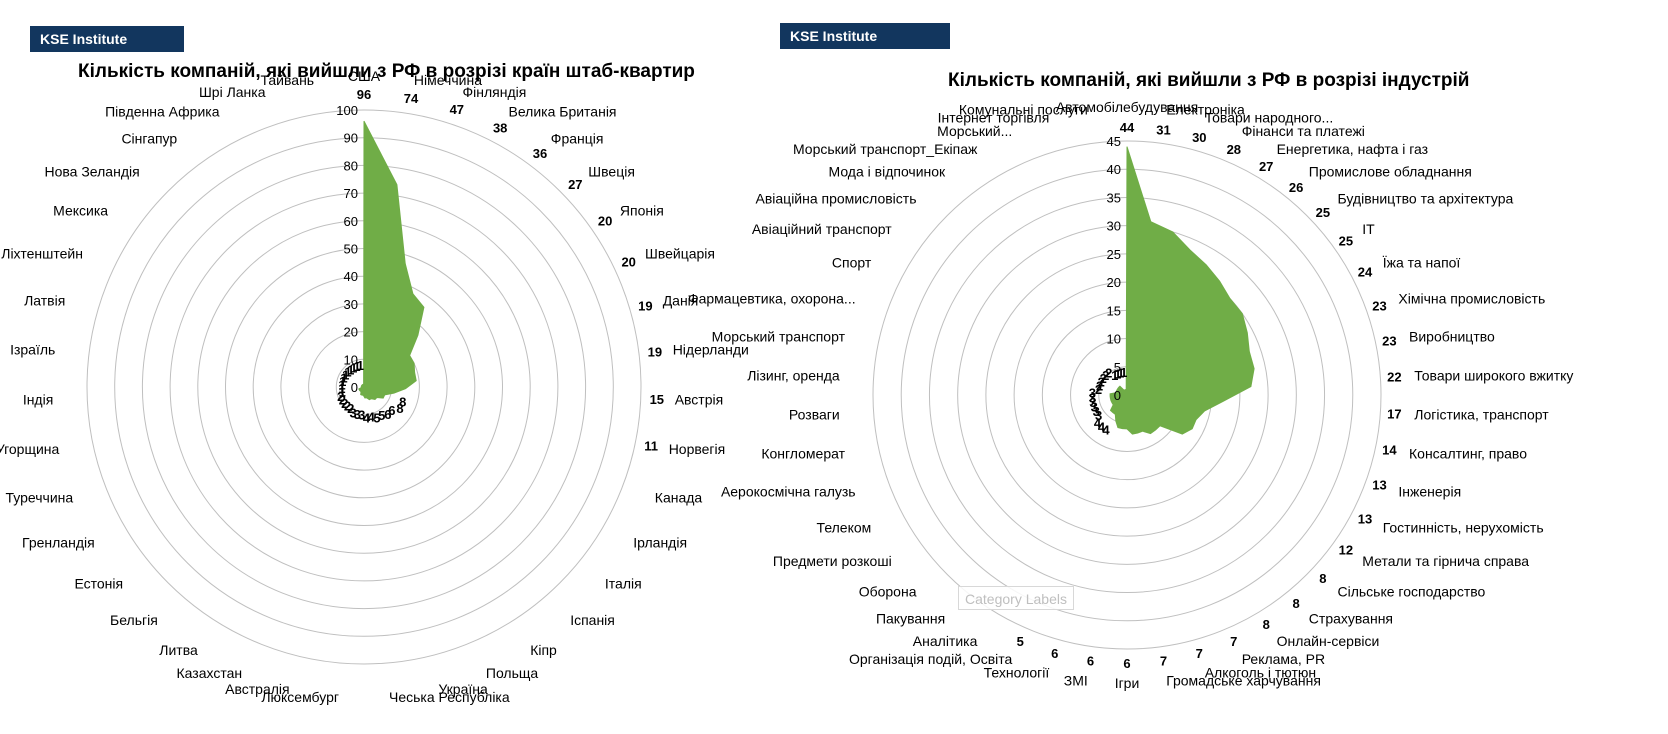 This screenshot has height=734, width=1668. Describe the element at coordinates (1199, 137) in the screenshot. I see `data-label: 30` at that location.